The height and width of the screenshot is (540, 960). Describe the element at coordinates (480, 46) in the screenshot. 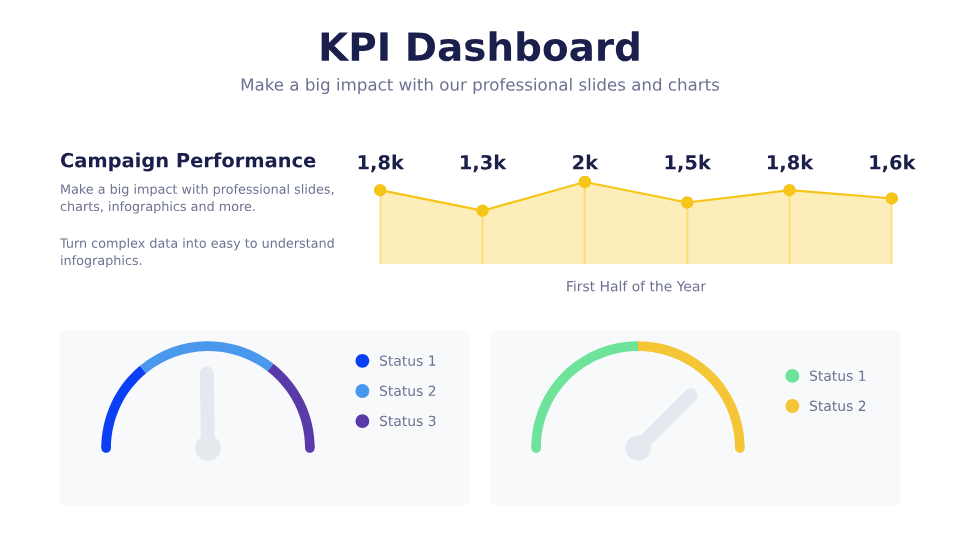

I see `text: KPI Dashboard` at that location.